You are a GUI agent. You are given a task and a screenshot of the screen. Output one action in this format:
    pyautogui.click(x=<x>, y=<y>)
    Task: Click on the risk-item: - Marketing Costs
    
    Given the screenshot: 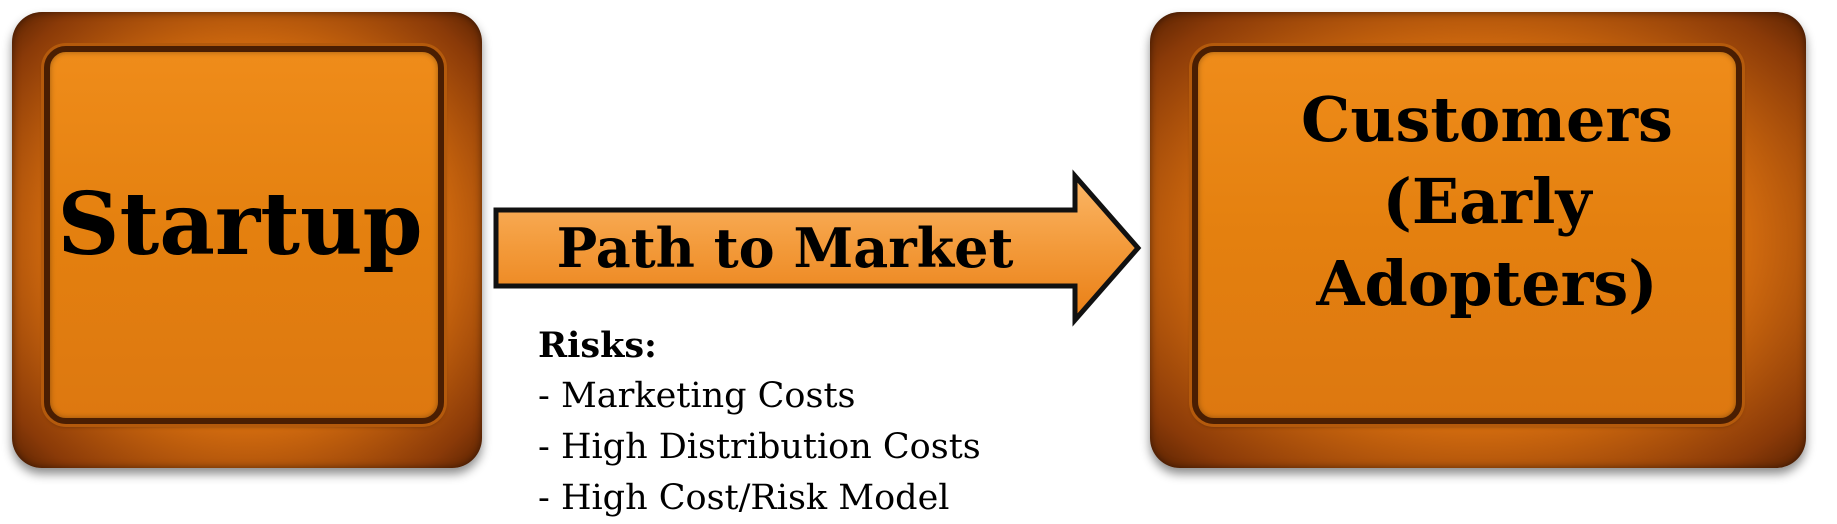 What is the action you would take?
    pyautogui.click(x=697, y=396)
    